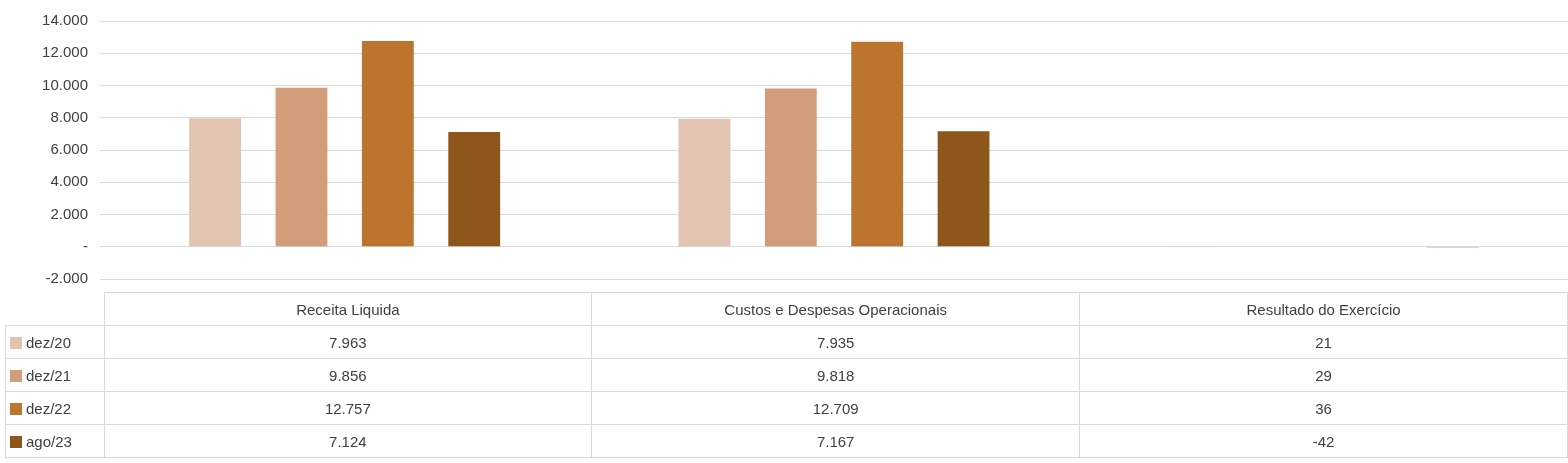 The height and width of the screenshot is (463, 1568). What do you see at coordinates (55, 441) in the screenshot?
I see `legend-label: ago/23` at bounding box center [55, 441].